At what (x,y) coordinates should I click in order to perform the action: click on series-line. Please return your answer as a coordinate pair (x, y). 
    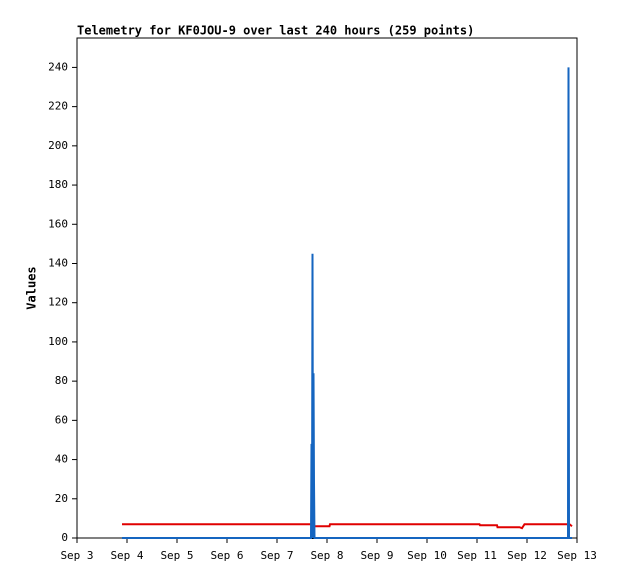
    Looking at the image, I should click on (347, 526).